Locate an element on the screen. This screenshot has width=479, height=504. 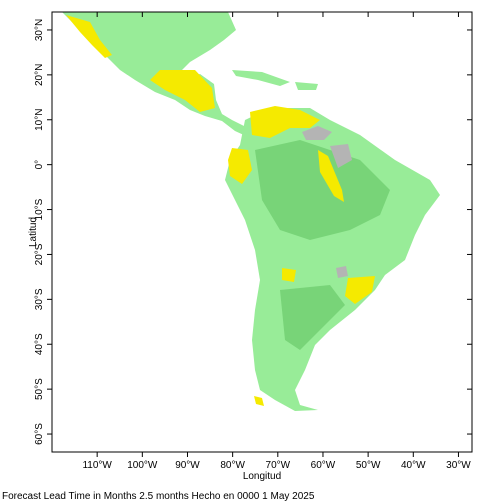
yellow-patagonia is located at coordinates (259, 401).